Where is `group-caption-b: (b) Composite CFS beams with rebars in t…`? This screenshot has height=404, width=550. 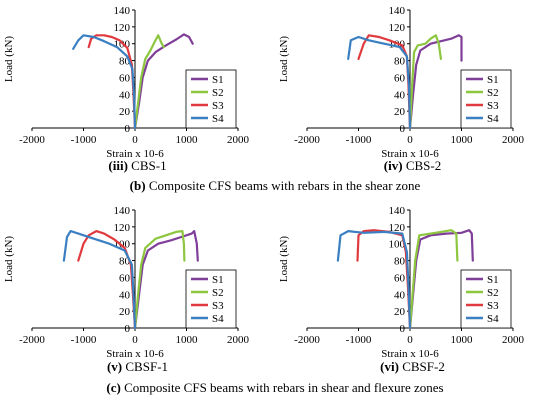 group-caption-b: (b) Composite CFS beams with rebars in t… is located at coordinates (275, 186).